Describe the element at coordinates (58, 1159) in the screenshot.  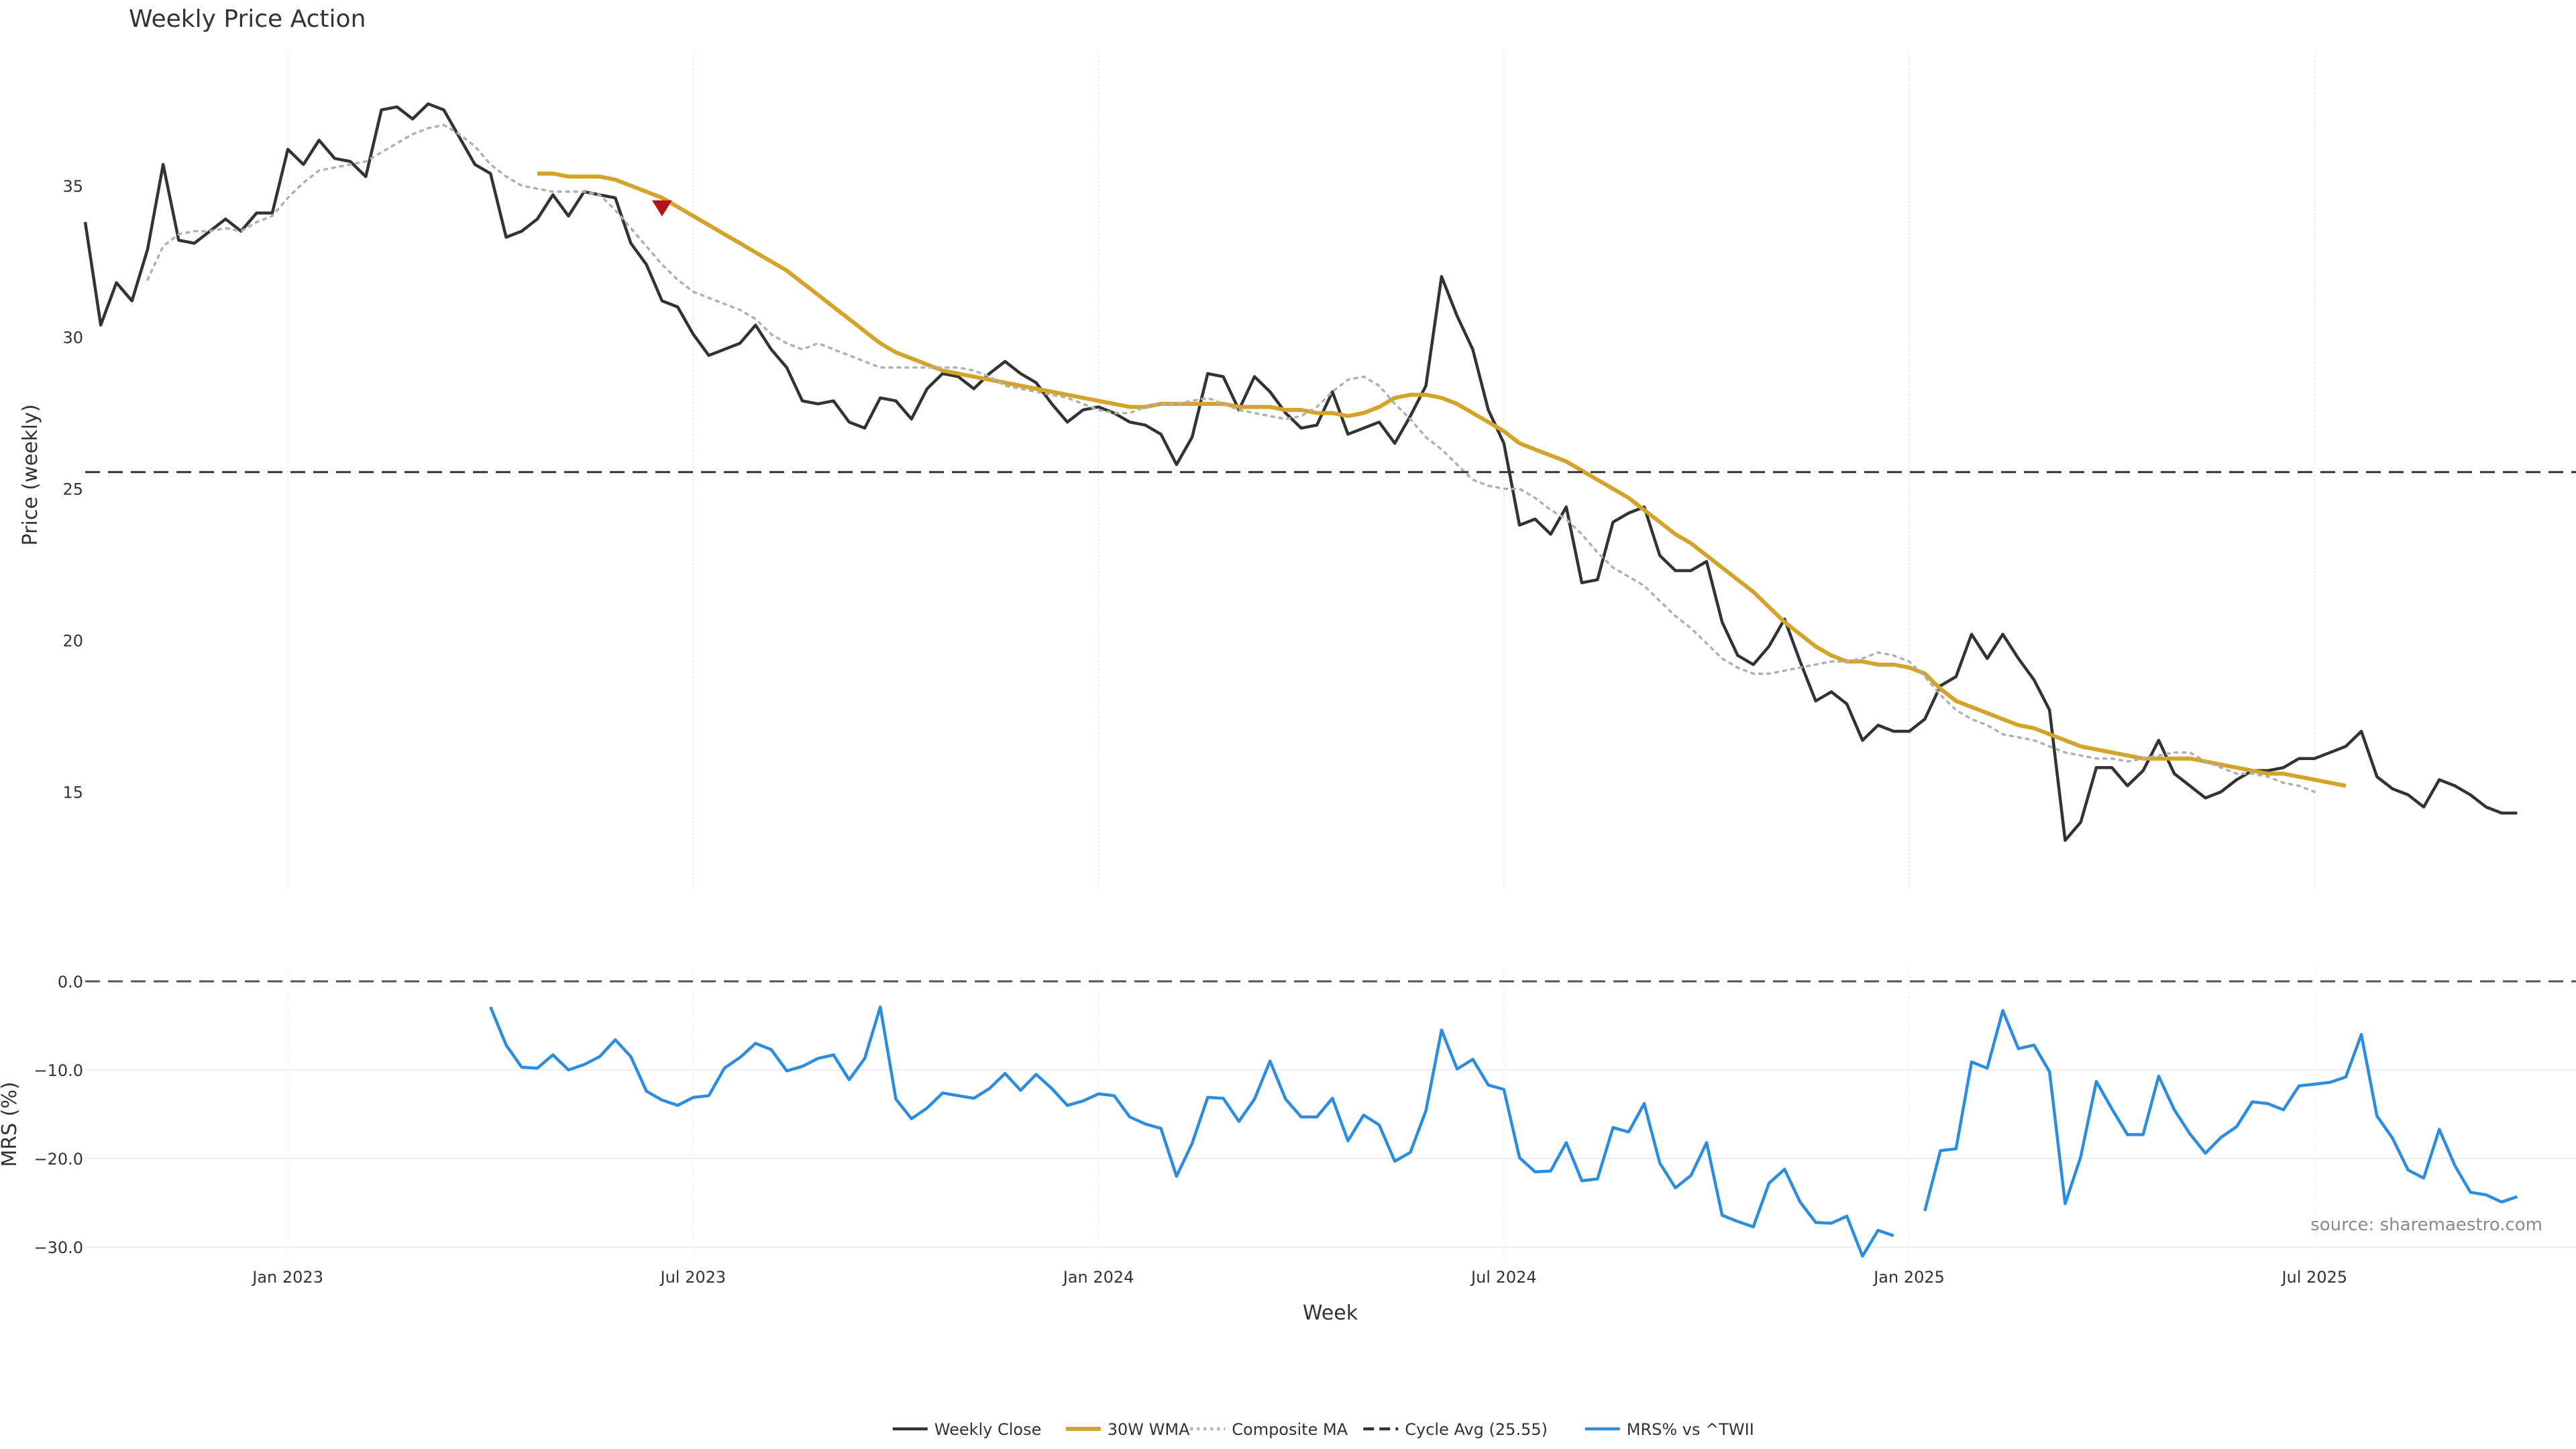
I see `mrs-y-tick-label: −20.0` at that location.